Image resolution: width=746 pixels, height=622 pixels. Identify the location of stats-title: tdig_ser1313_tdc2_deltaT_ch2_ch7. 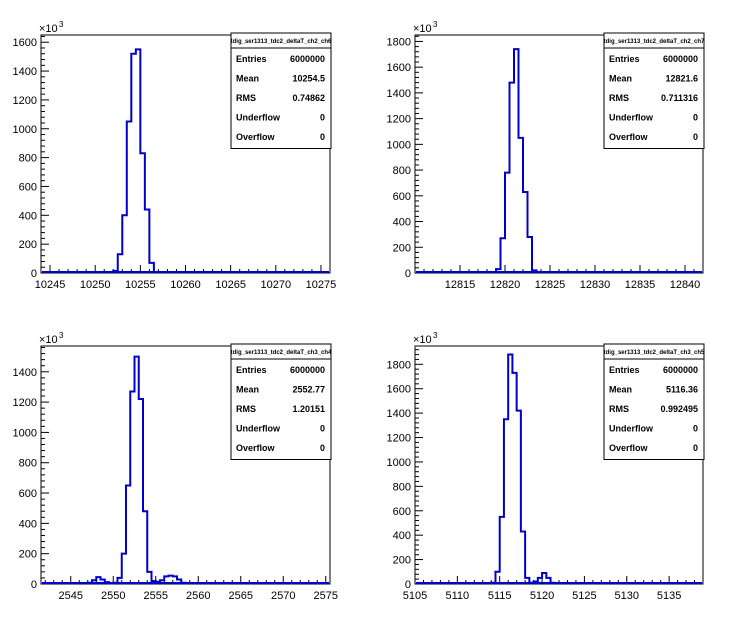
(654, 42).